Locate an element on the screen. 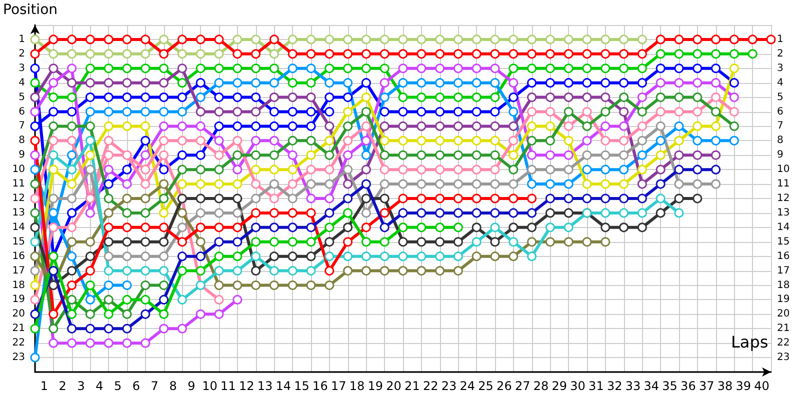 The image size is (800, 400). x-tick-label: 40 is located at coordinates (762, 386).